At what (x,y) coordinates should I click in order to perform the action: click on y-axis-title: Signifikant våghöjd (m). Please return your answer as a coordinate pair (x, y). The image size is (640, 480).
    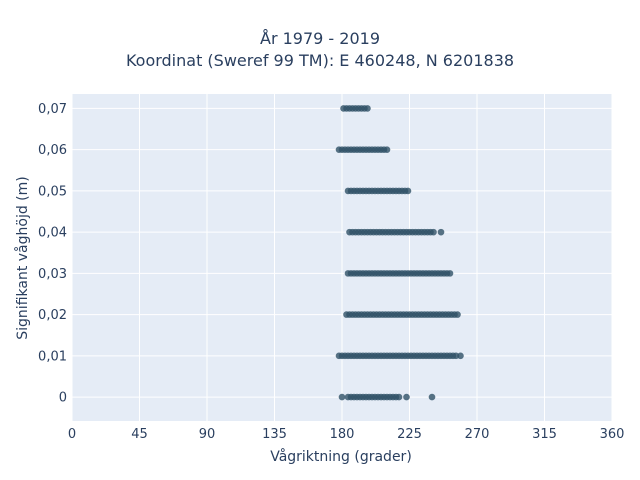
    Looking at the image, I should click on (22, 257).